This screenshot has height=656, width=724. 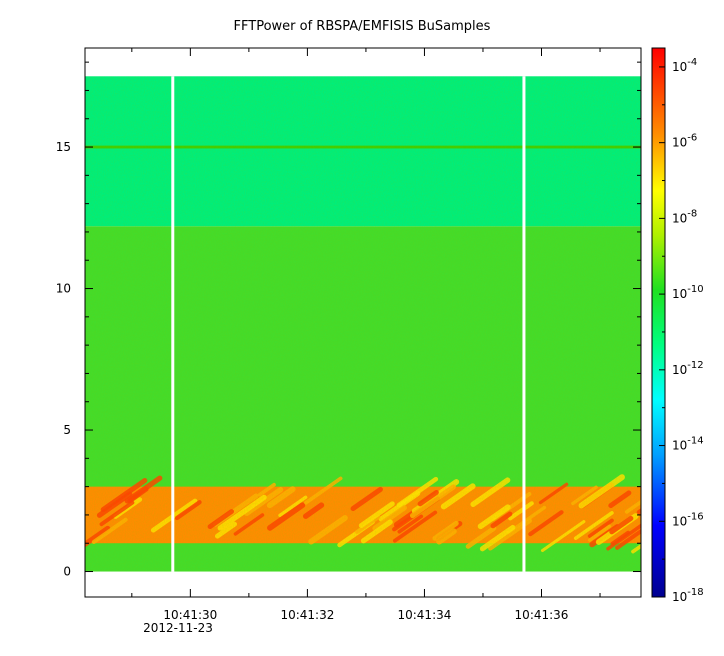 What do you see at coordinates (695, 441) in the screenshot?
I see `colorbar-tick-exponent: -14` at bounding box center [695, 441].